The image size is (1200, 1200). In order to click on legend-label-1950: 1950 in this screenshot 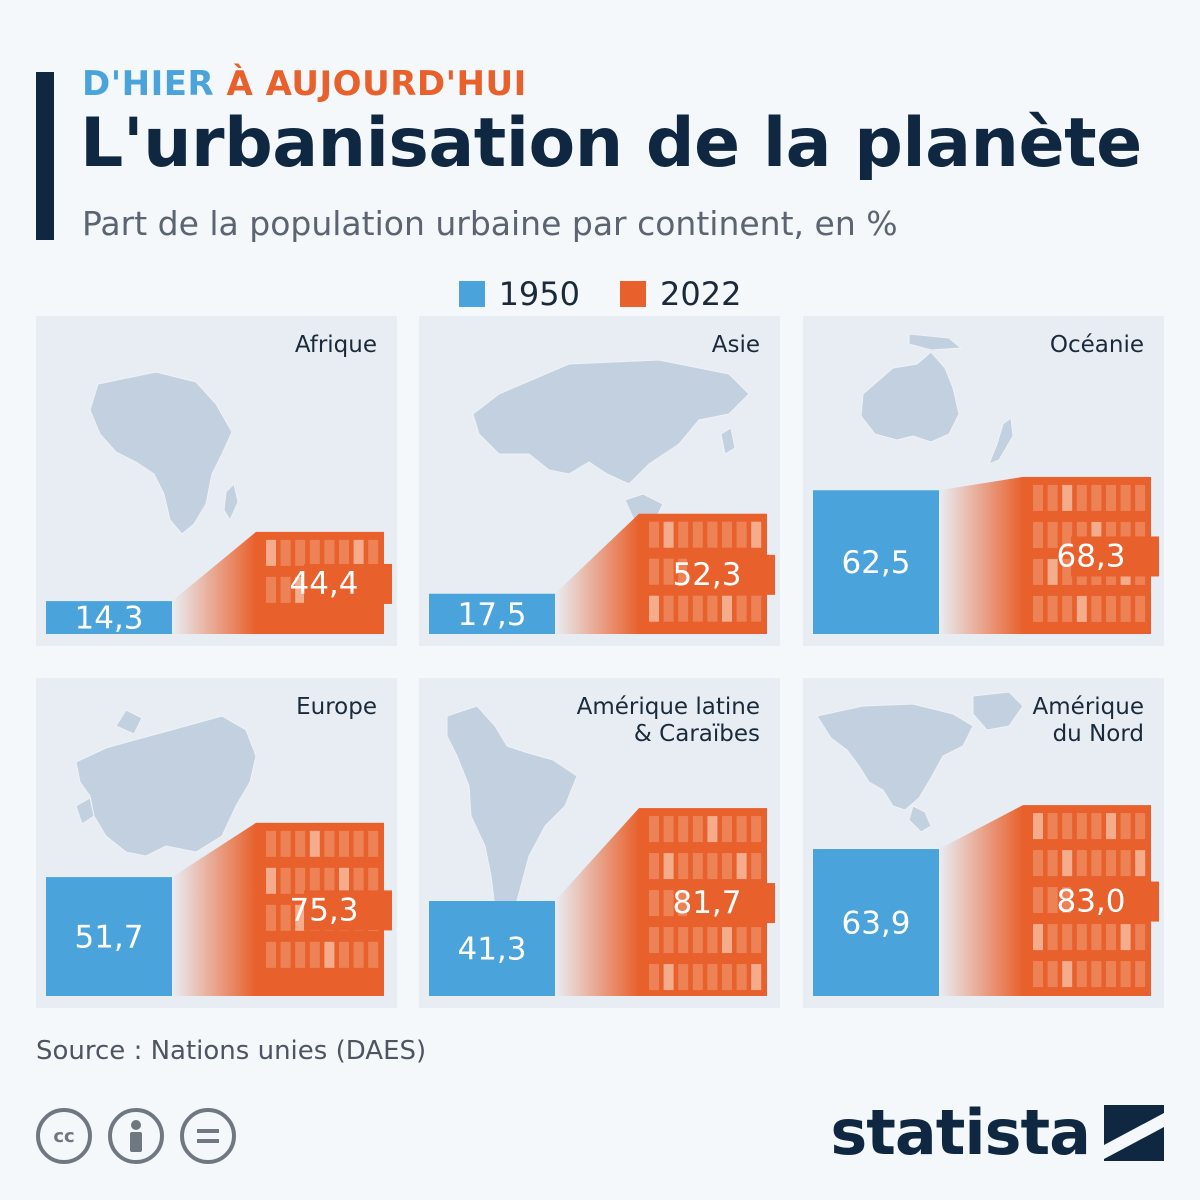, I will do `click(539, 294)`.